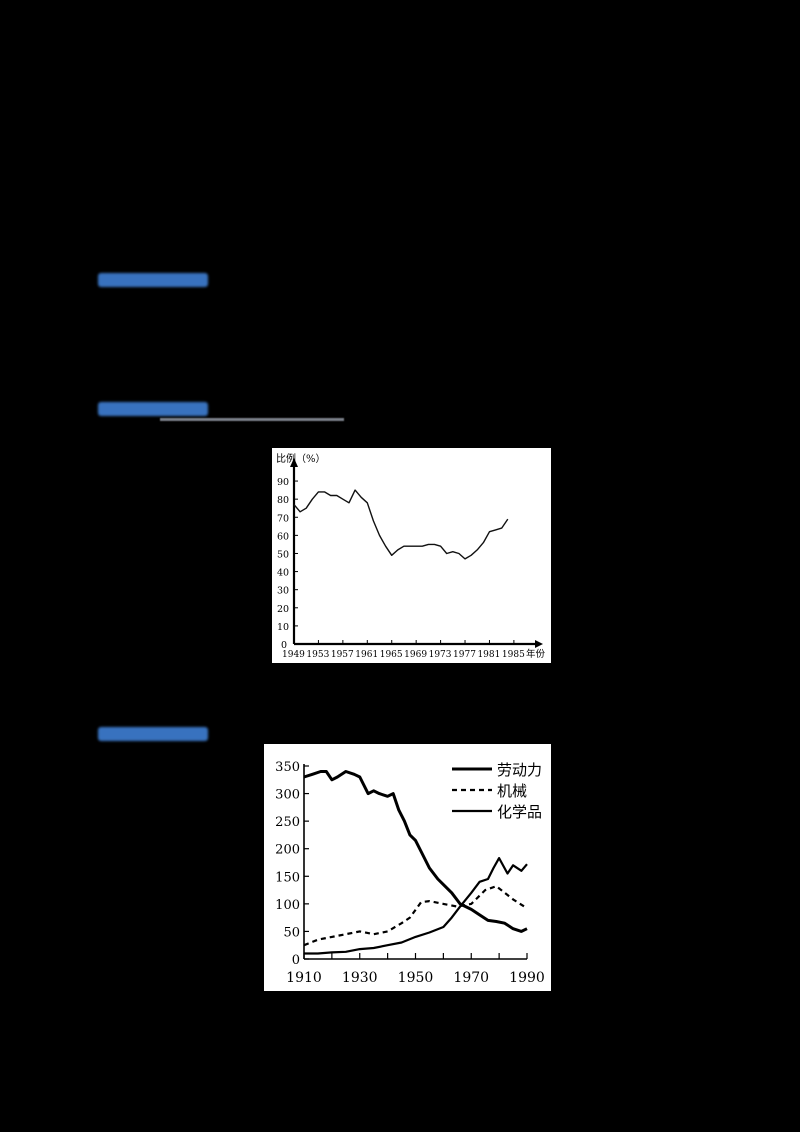 Image resolution: width=800 pixels, height=1132 pixels. Describe the element at coordinates (440, 655) in the screenshot. I see `x-tick-label: 1973` at that location.